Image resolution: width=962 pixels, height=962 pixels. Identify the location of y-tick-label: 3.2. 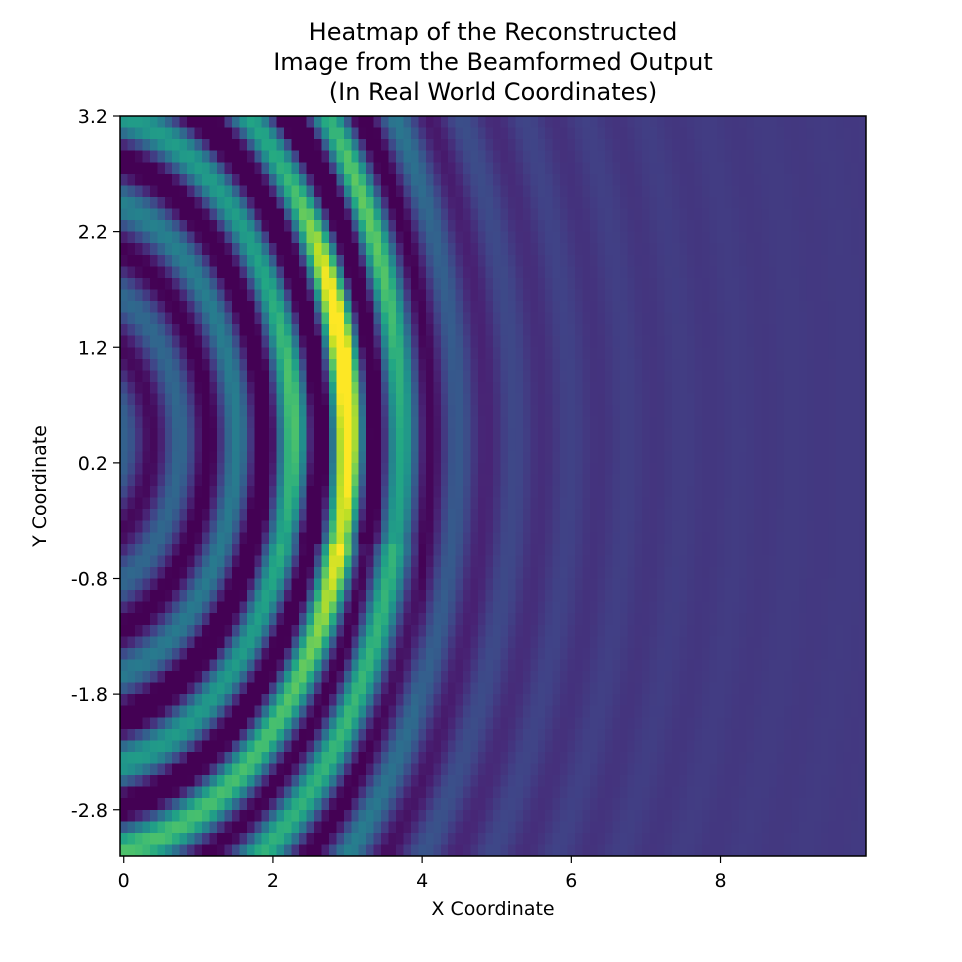
(93, 117).